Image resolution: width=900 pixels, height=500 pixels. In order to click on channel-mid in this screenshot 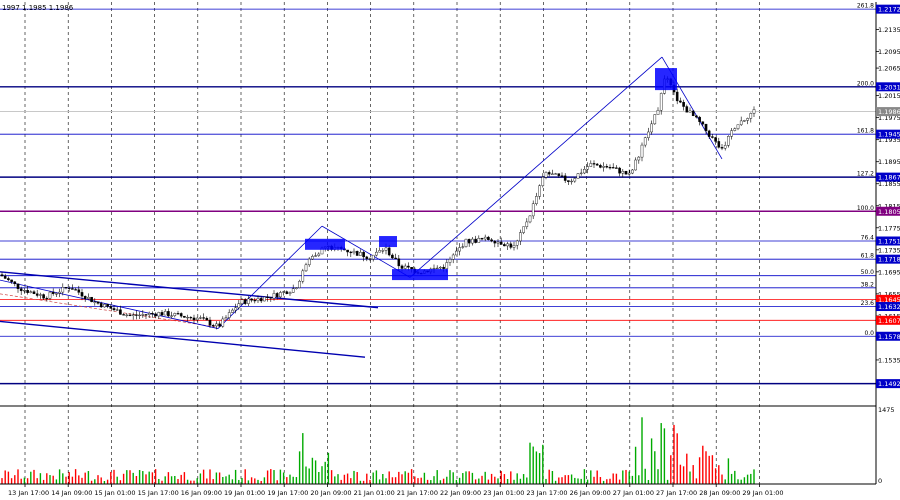, I will do `click(108, 310)`.